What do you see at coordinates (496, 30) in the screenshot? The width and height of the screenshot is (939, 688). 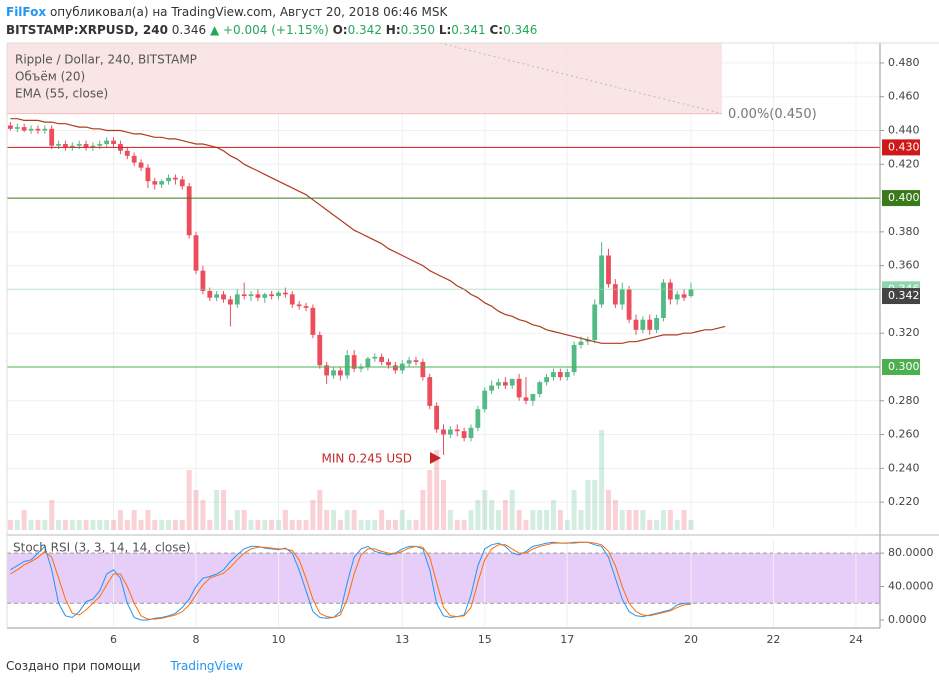 I see `c-label: C:` at bounding box center [496, 30].